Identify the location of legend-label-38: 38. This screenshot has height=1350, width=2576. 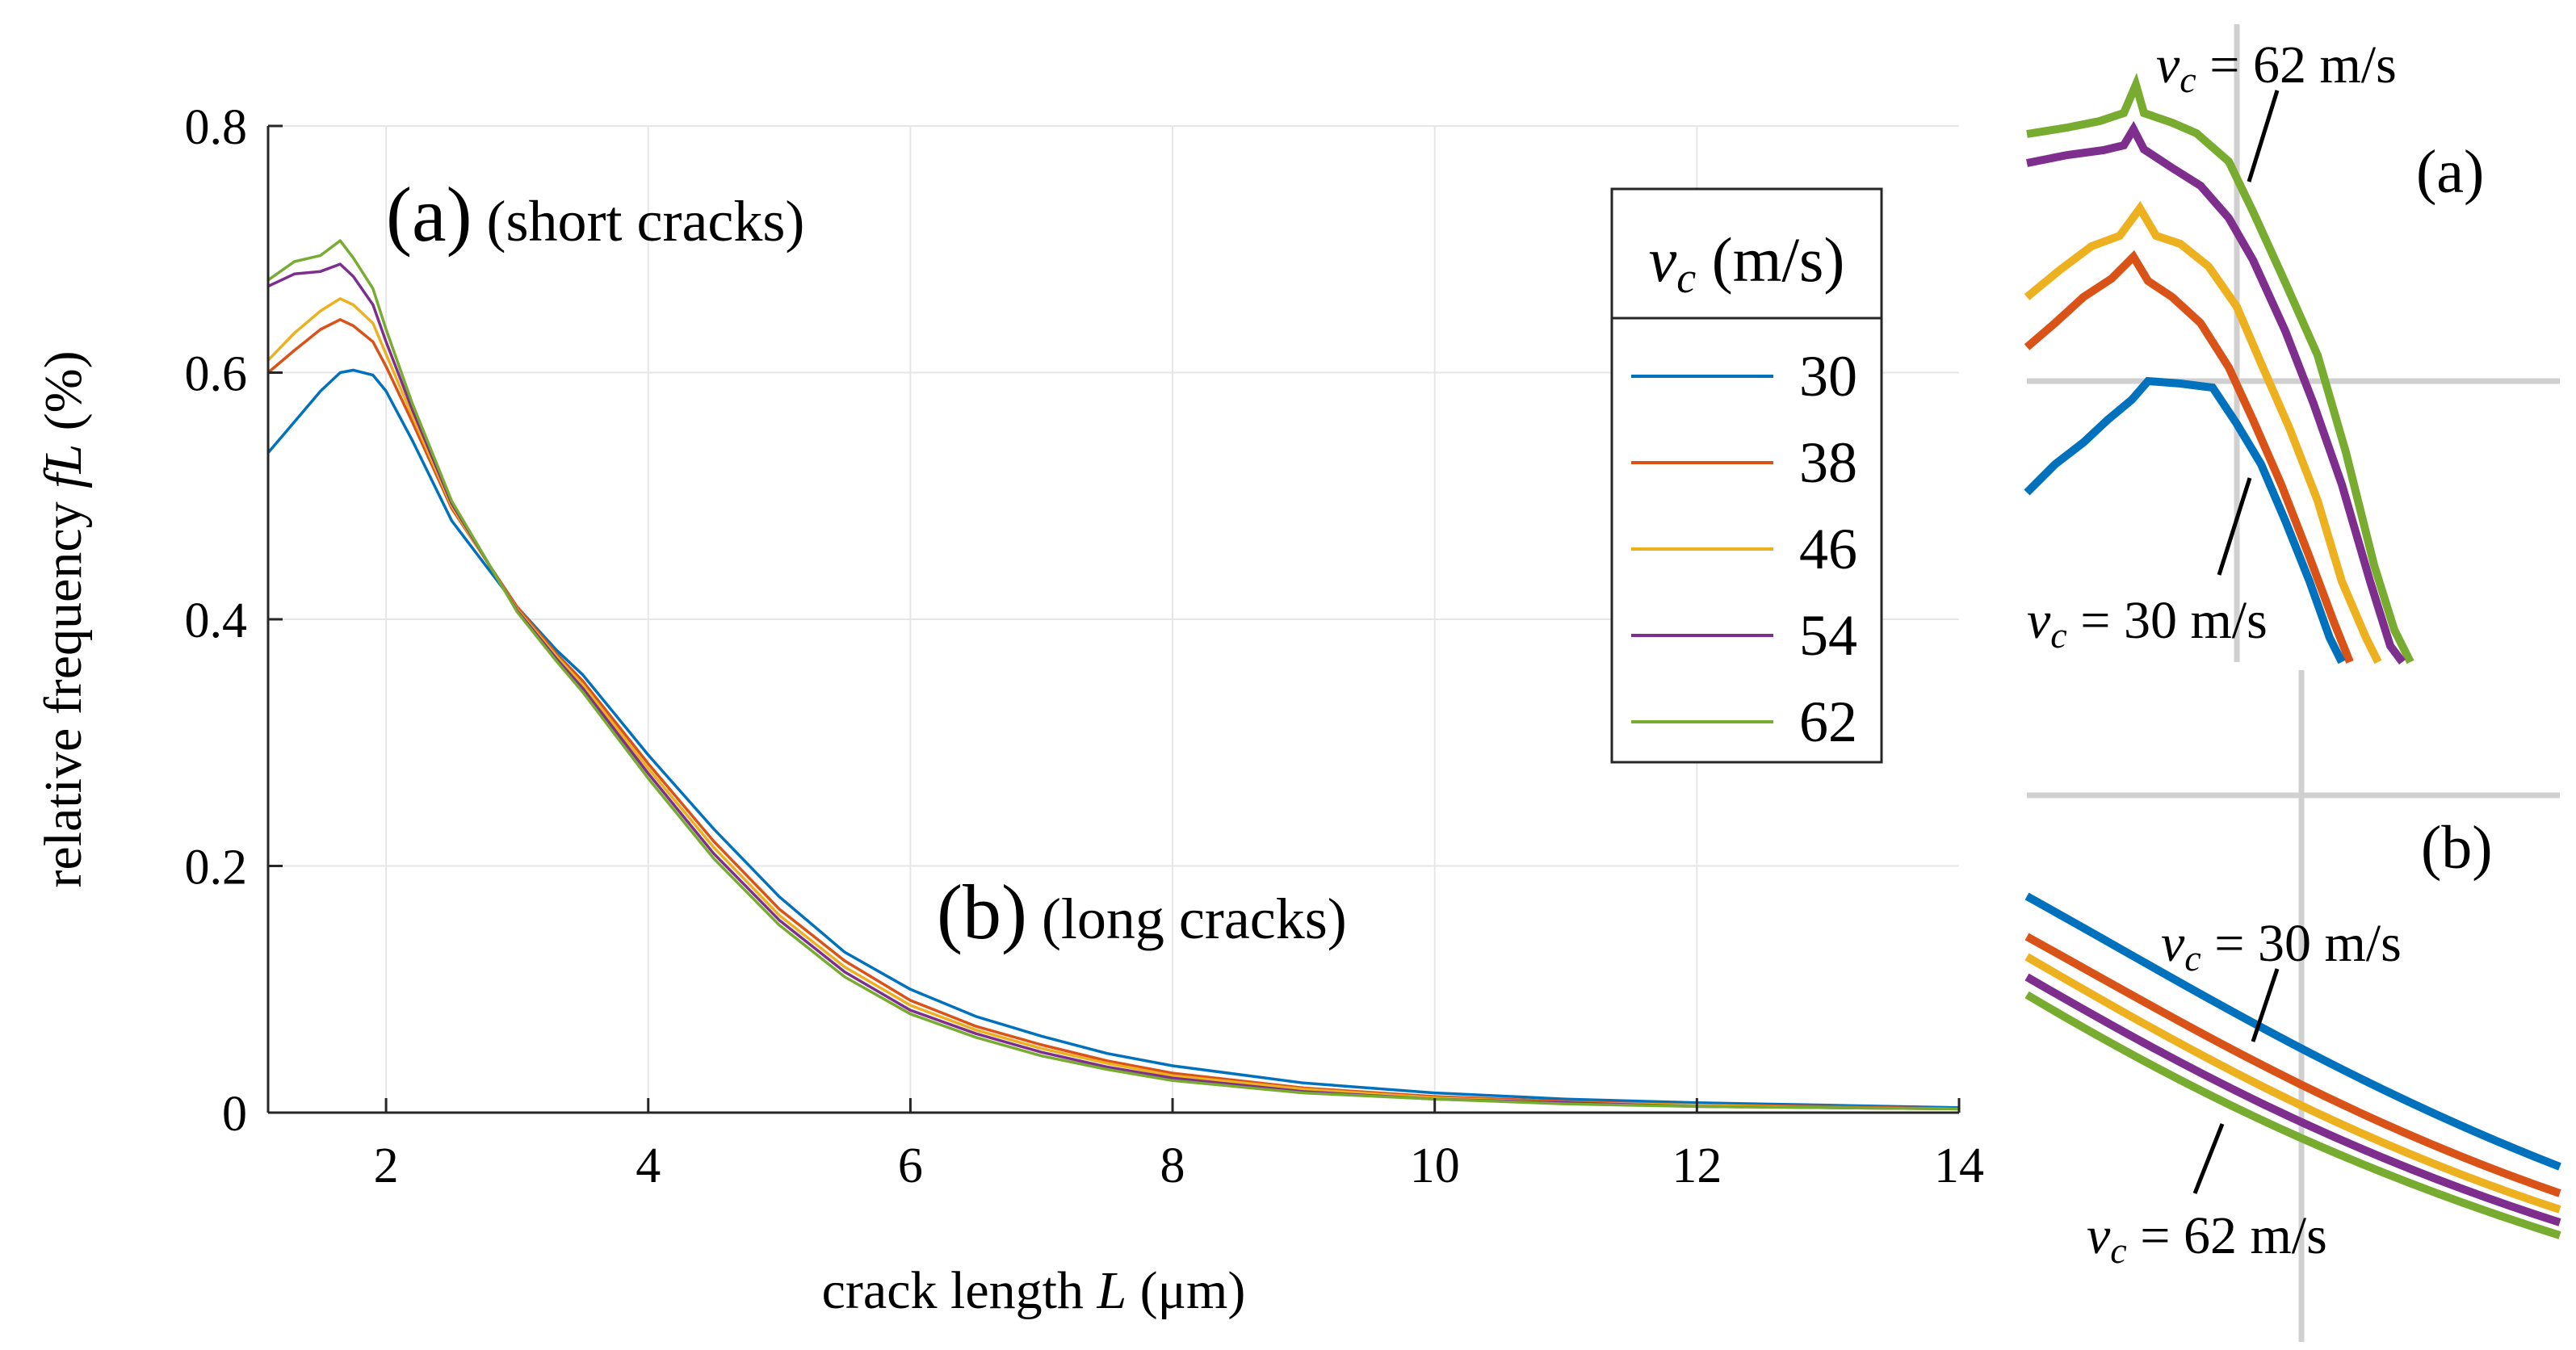
(1828, 463).